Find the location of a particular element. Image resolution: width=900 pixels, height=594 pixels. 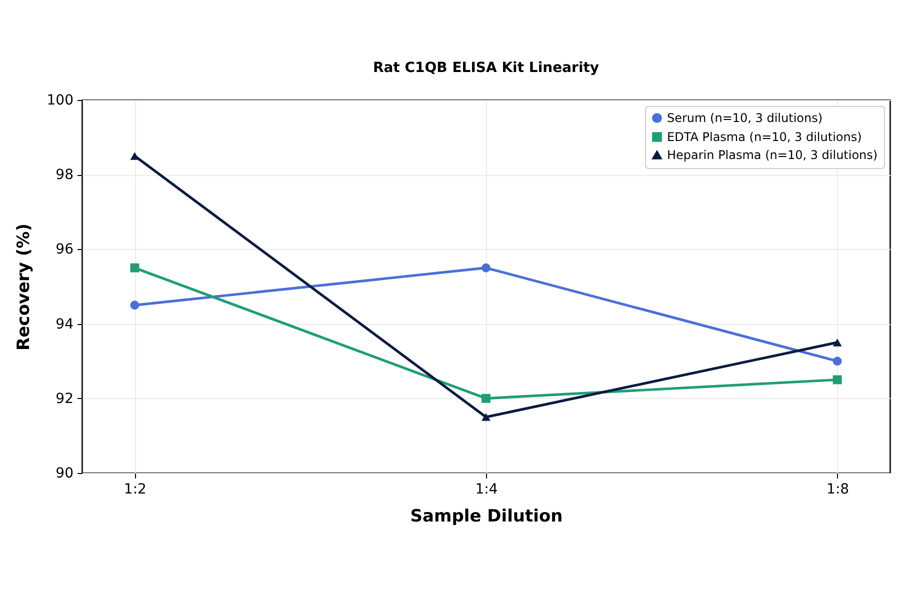

x-tick-label: 1:2 is located at coordinates (135, 490).